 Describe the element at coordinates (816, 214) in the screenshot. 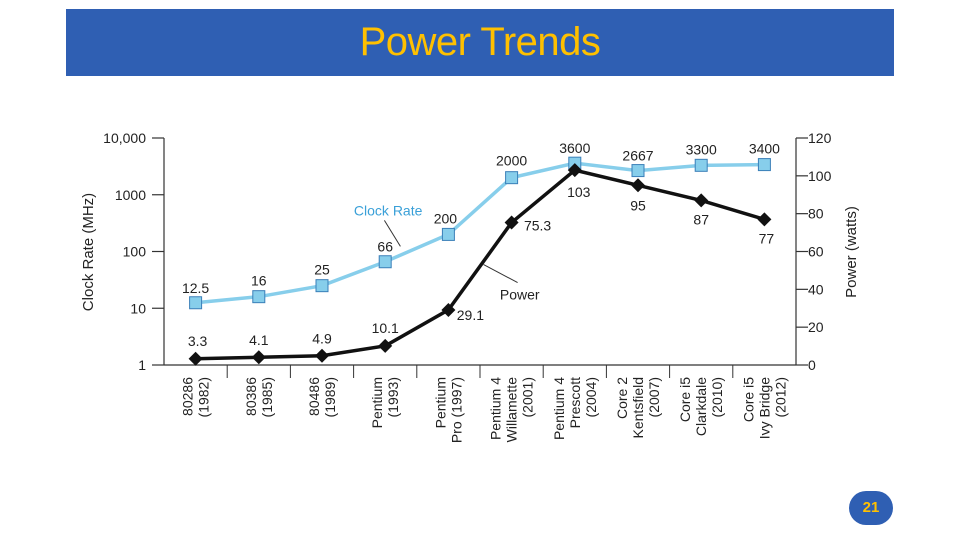

I see `right-tick-label: 80` at that location.